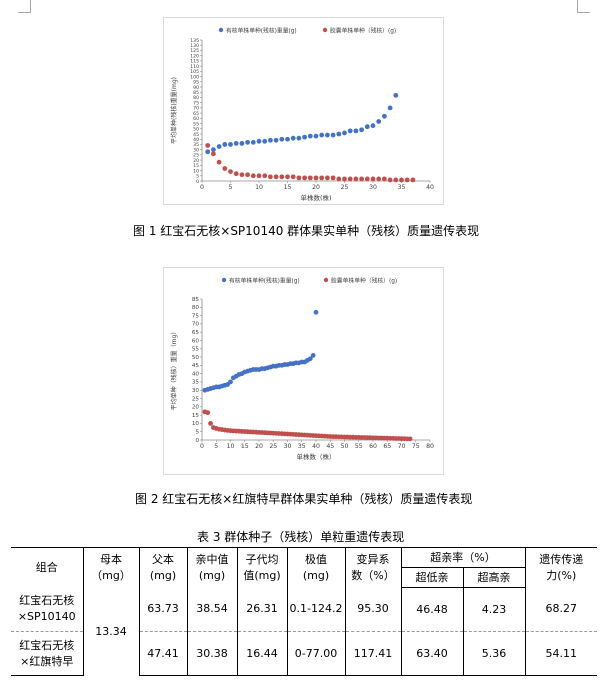 The image size is (608, 682). I want to click on row-1-exceed-low: 46.48, so click(431, 609).